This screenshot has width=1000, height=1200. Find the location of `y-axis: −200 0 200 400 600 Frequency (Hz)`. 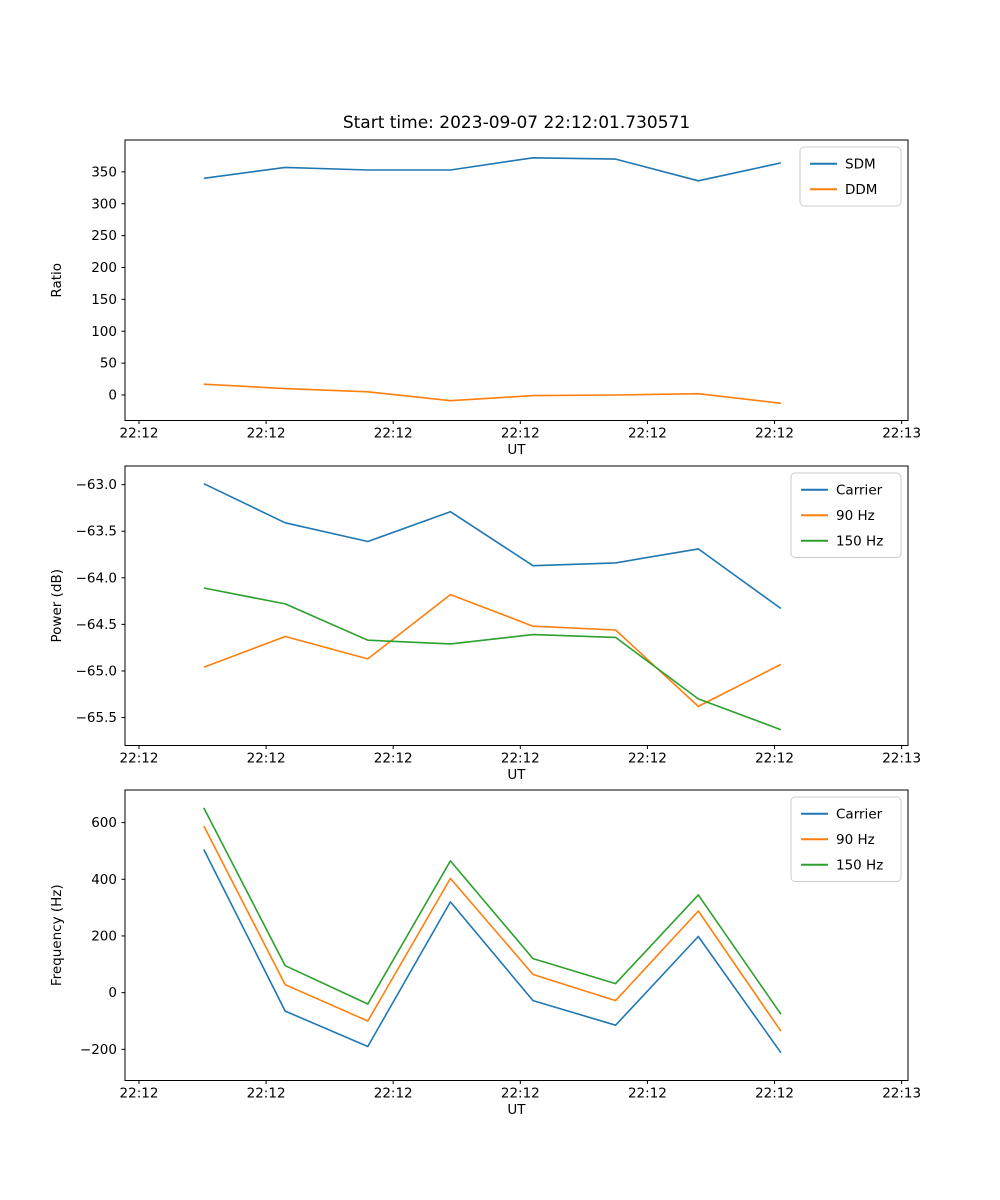

y-axis: −200 0 200 400 600 Frequency (Hz) is located at coordinates (87, 936).